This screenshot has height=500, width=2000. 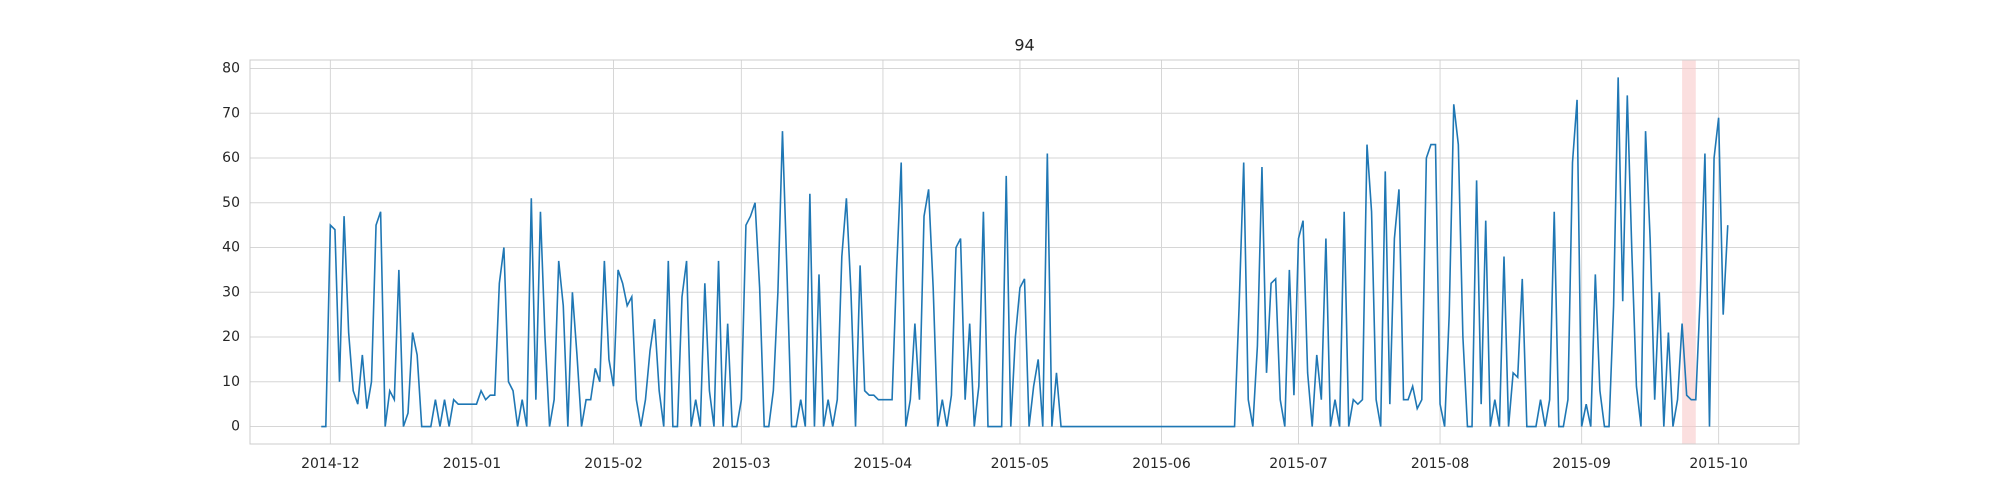 I want to click on x-tick-label: 2015-10, so click(x=1718, y=464).